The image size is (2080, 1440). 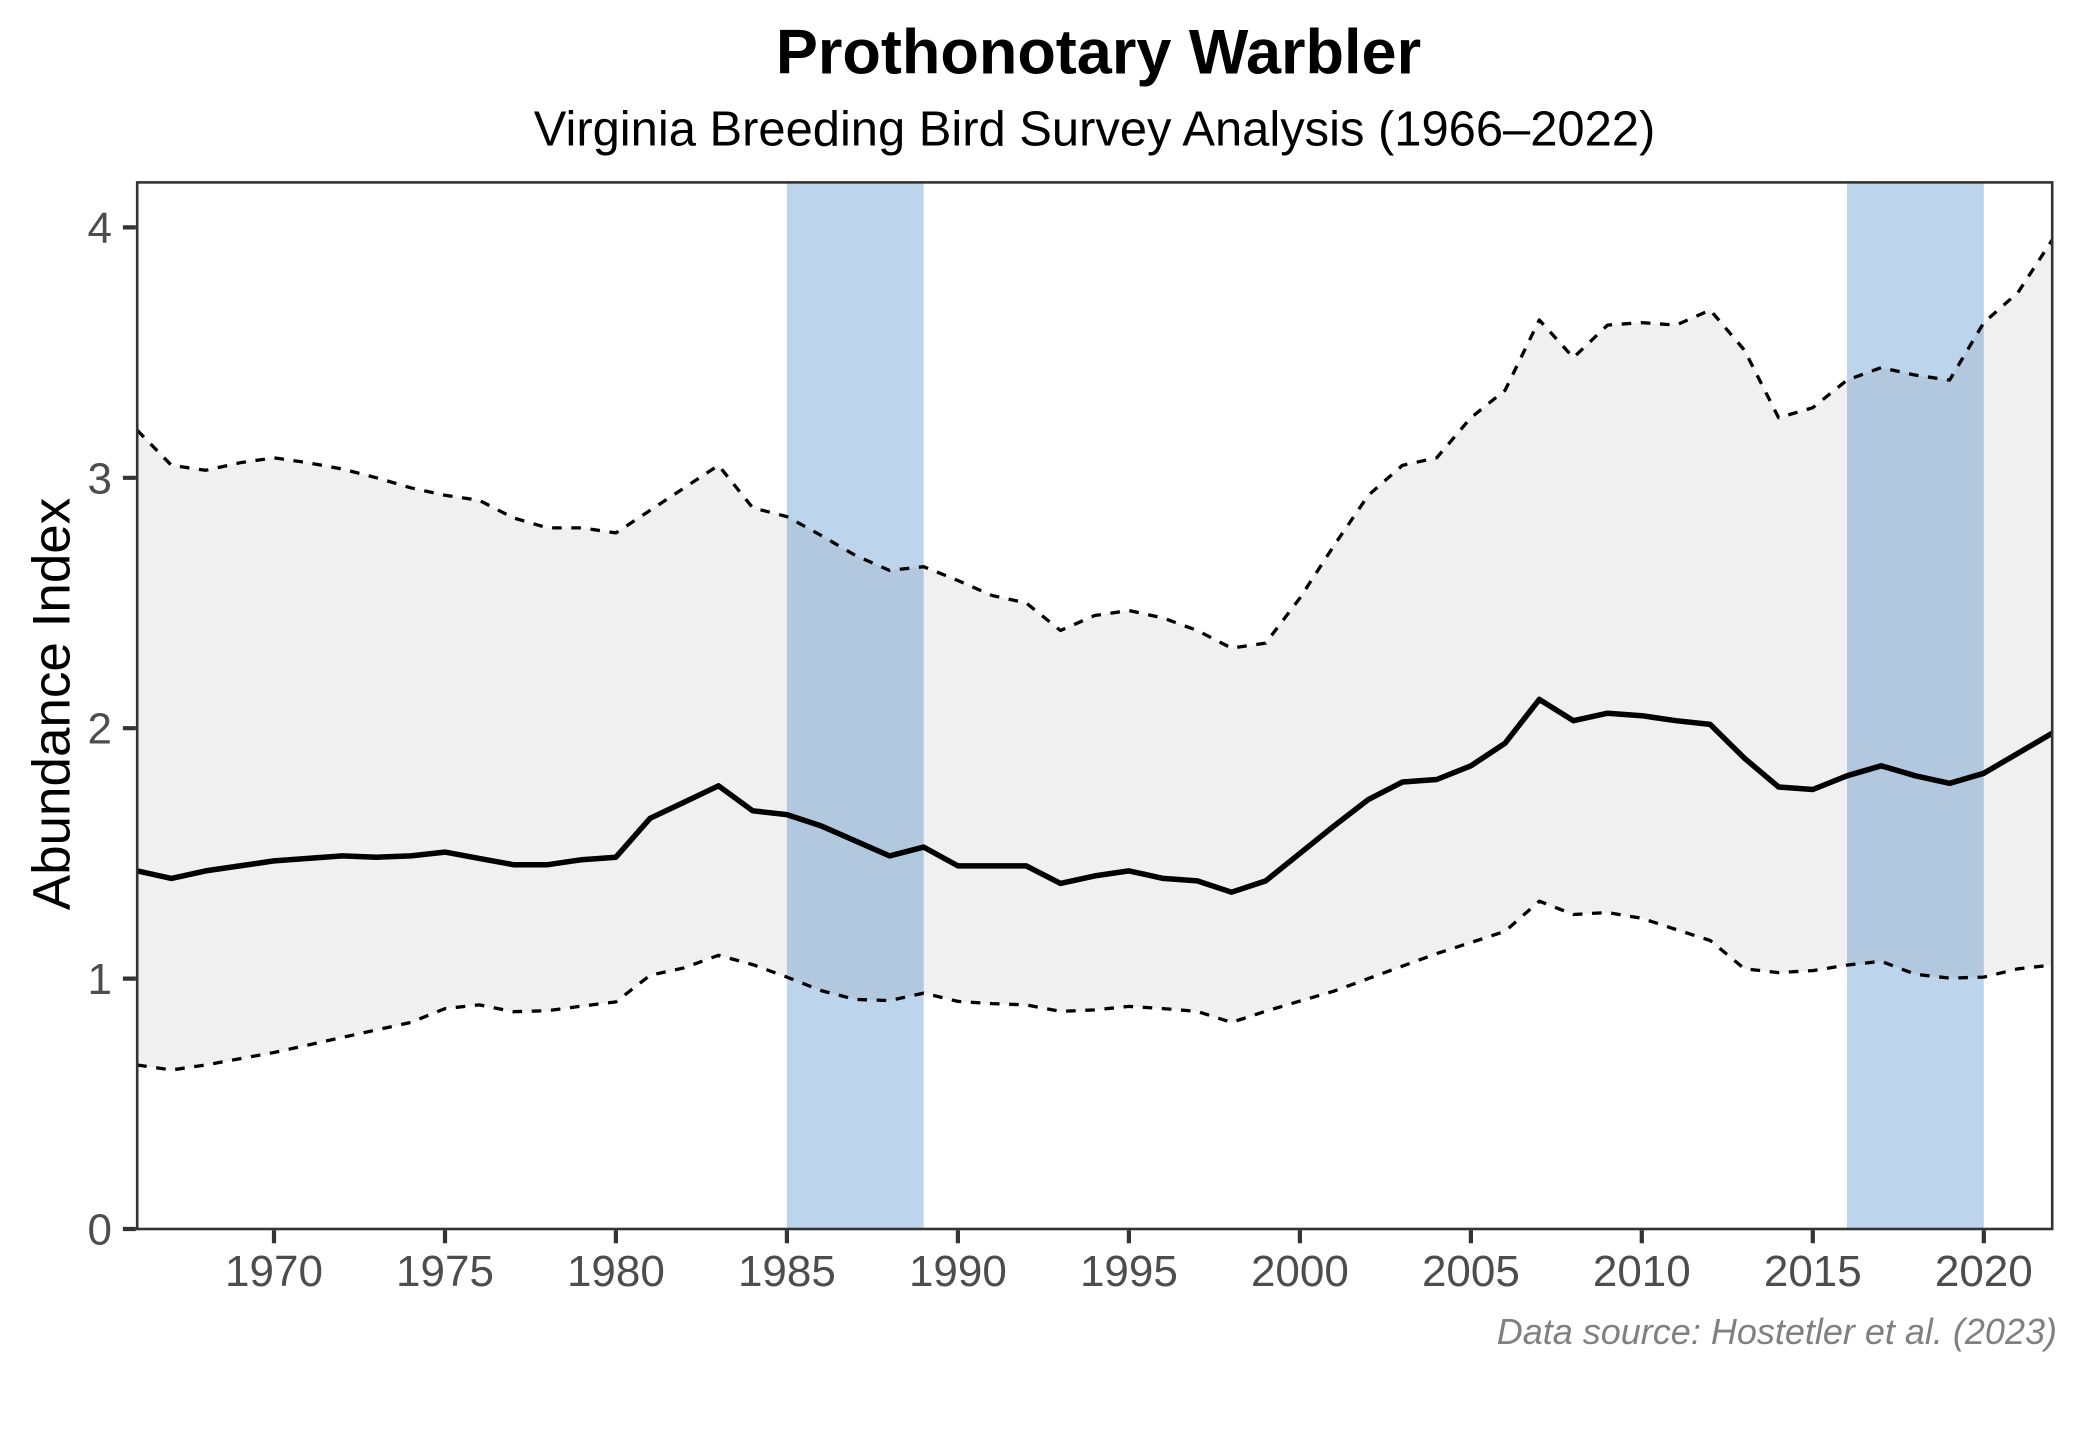 What do you see at coordinates (445, 1271) in the screenshot?
I see `svg-text: 1975` at bounding box center [445, 1271].